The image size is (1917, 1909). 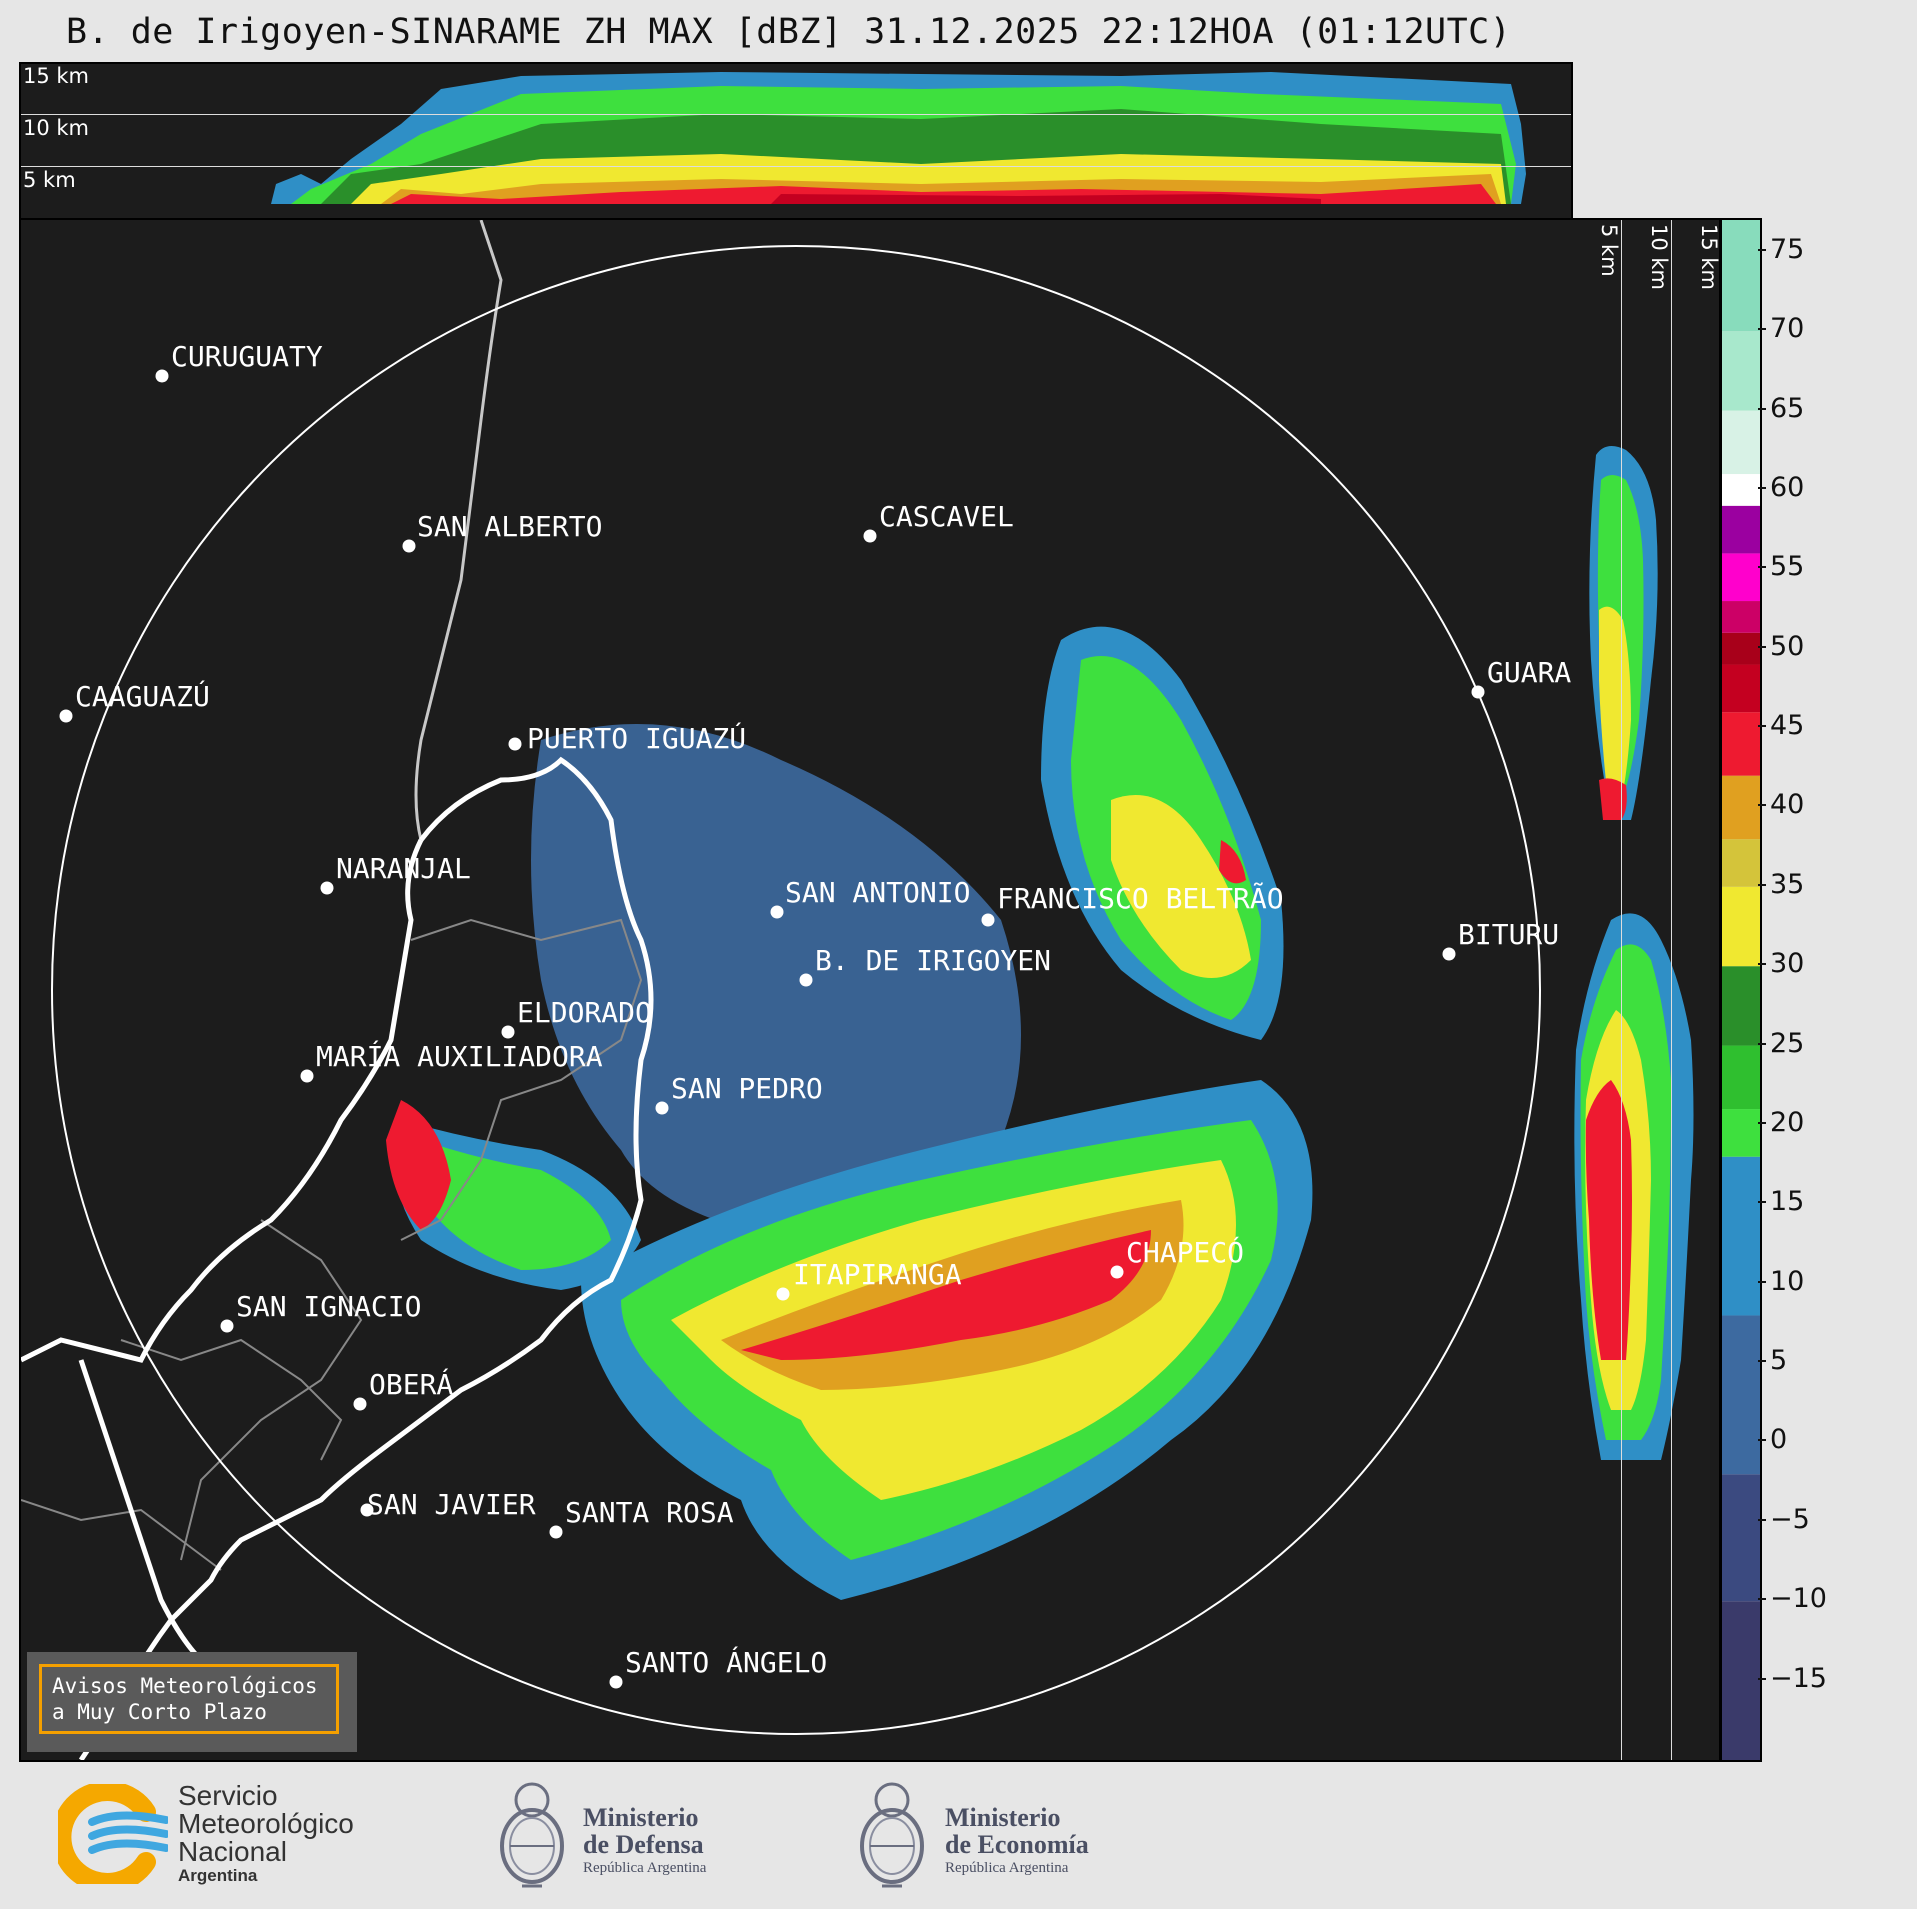 What do you see at coordinates (222, 1100) in the screenshot?
I see `misiones-west-border` at bounding box center [222, 1100].